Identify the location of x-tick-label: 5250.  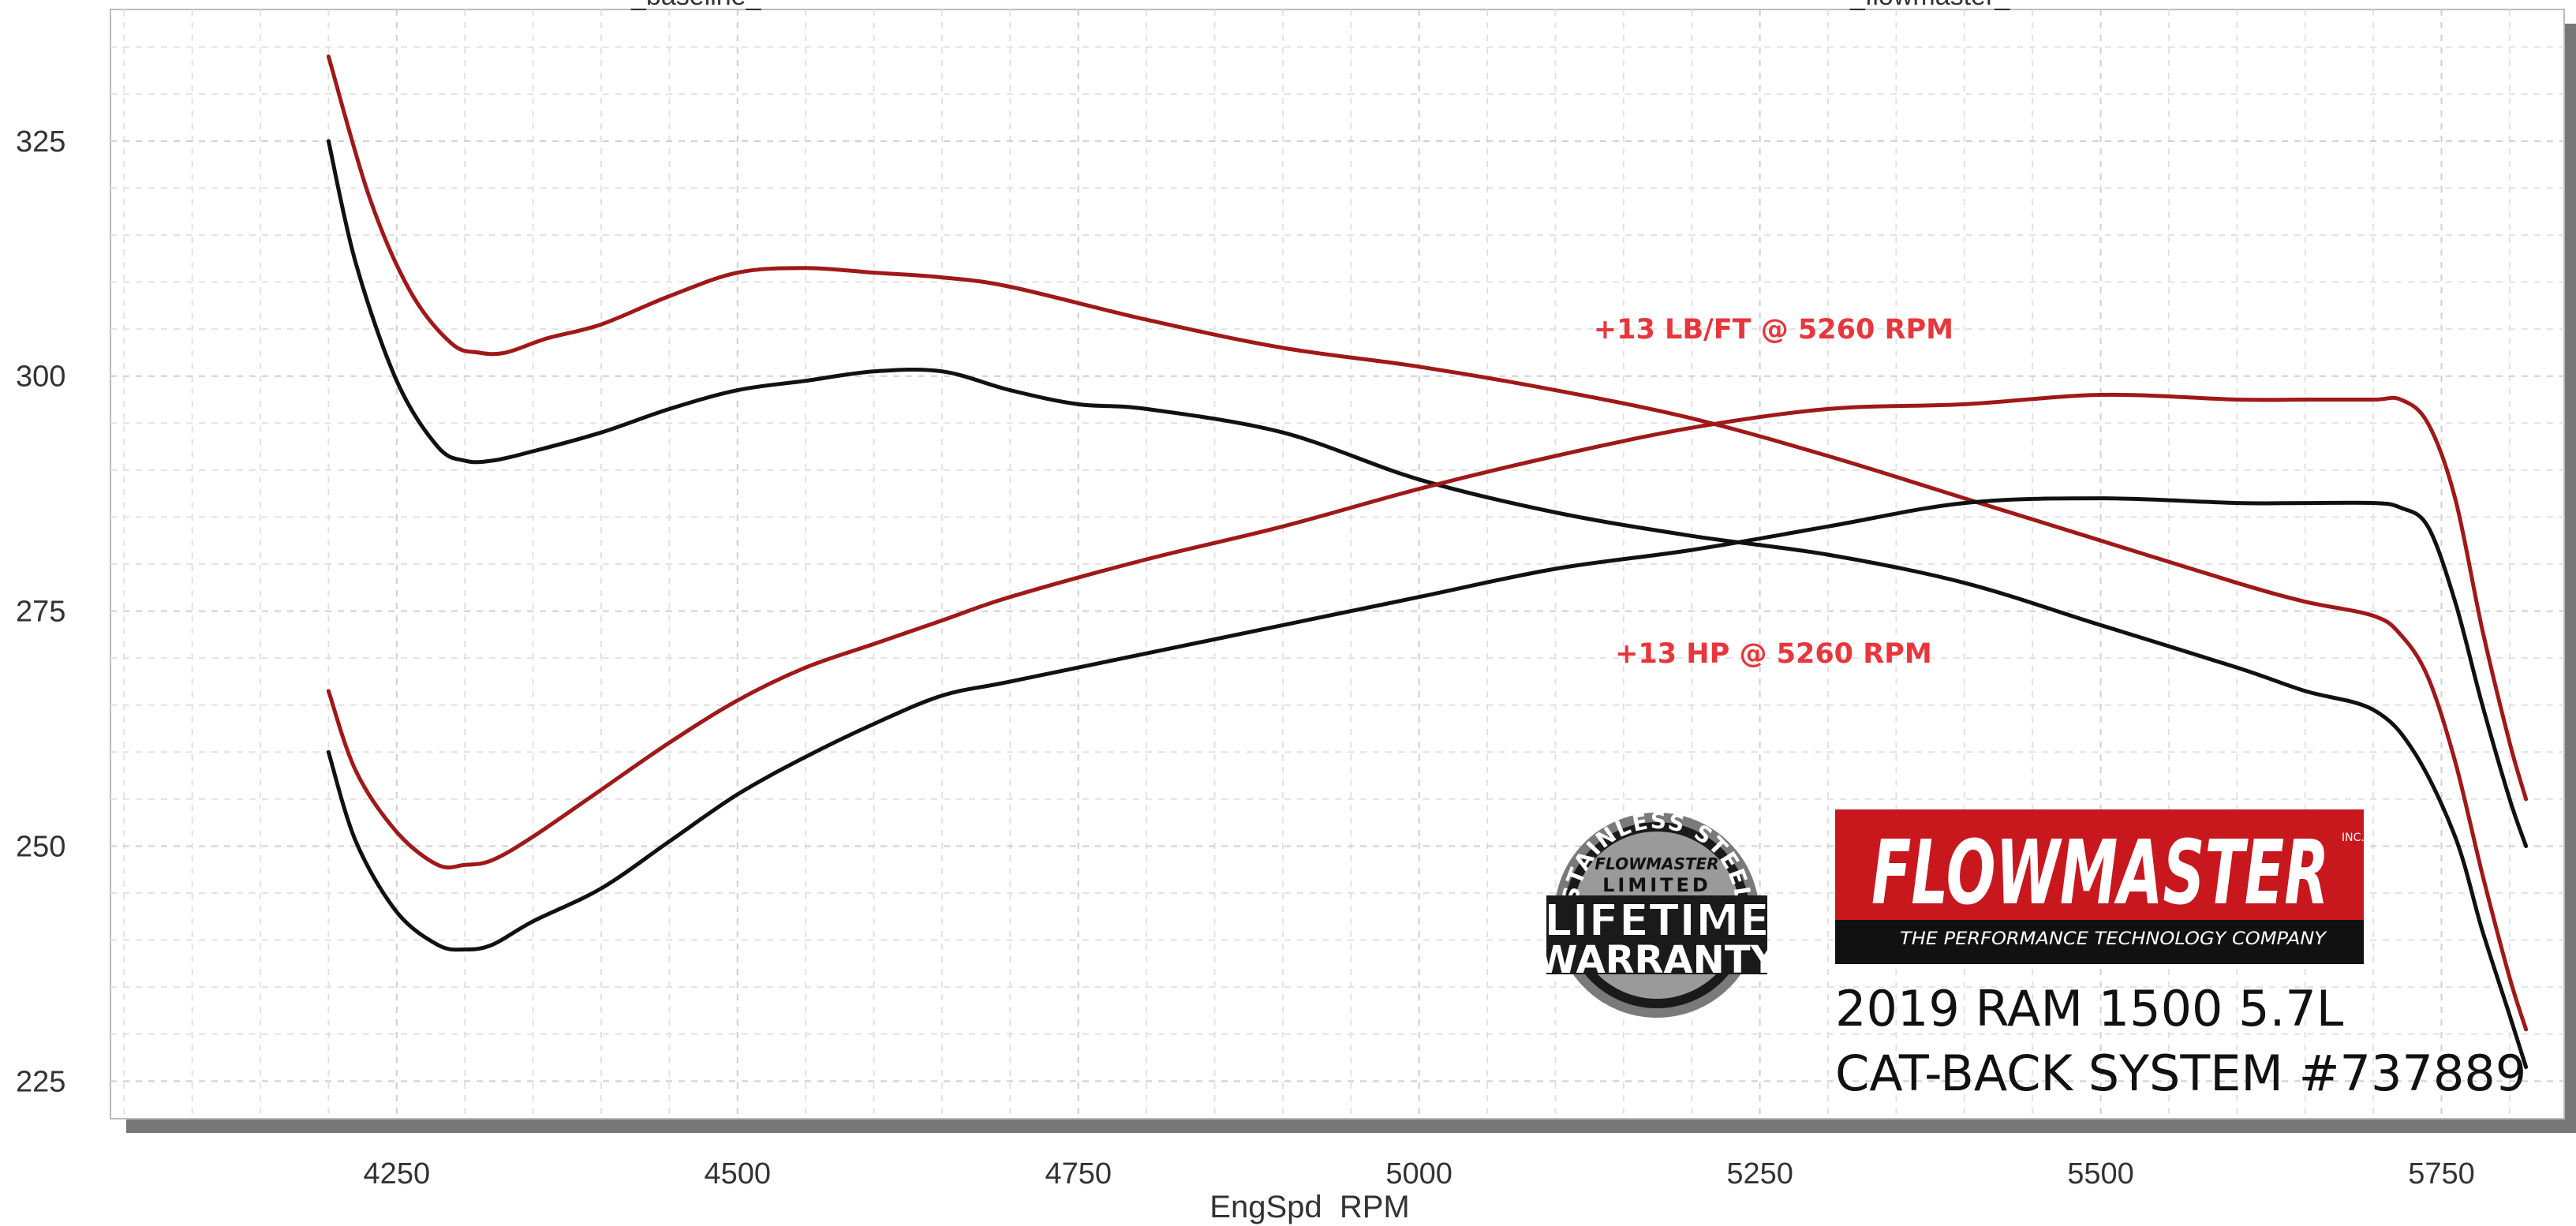
(1759, 1173).